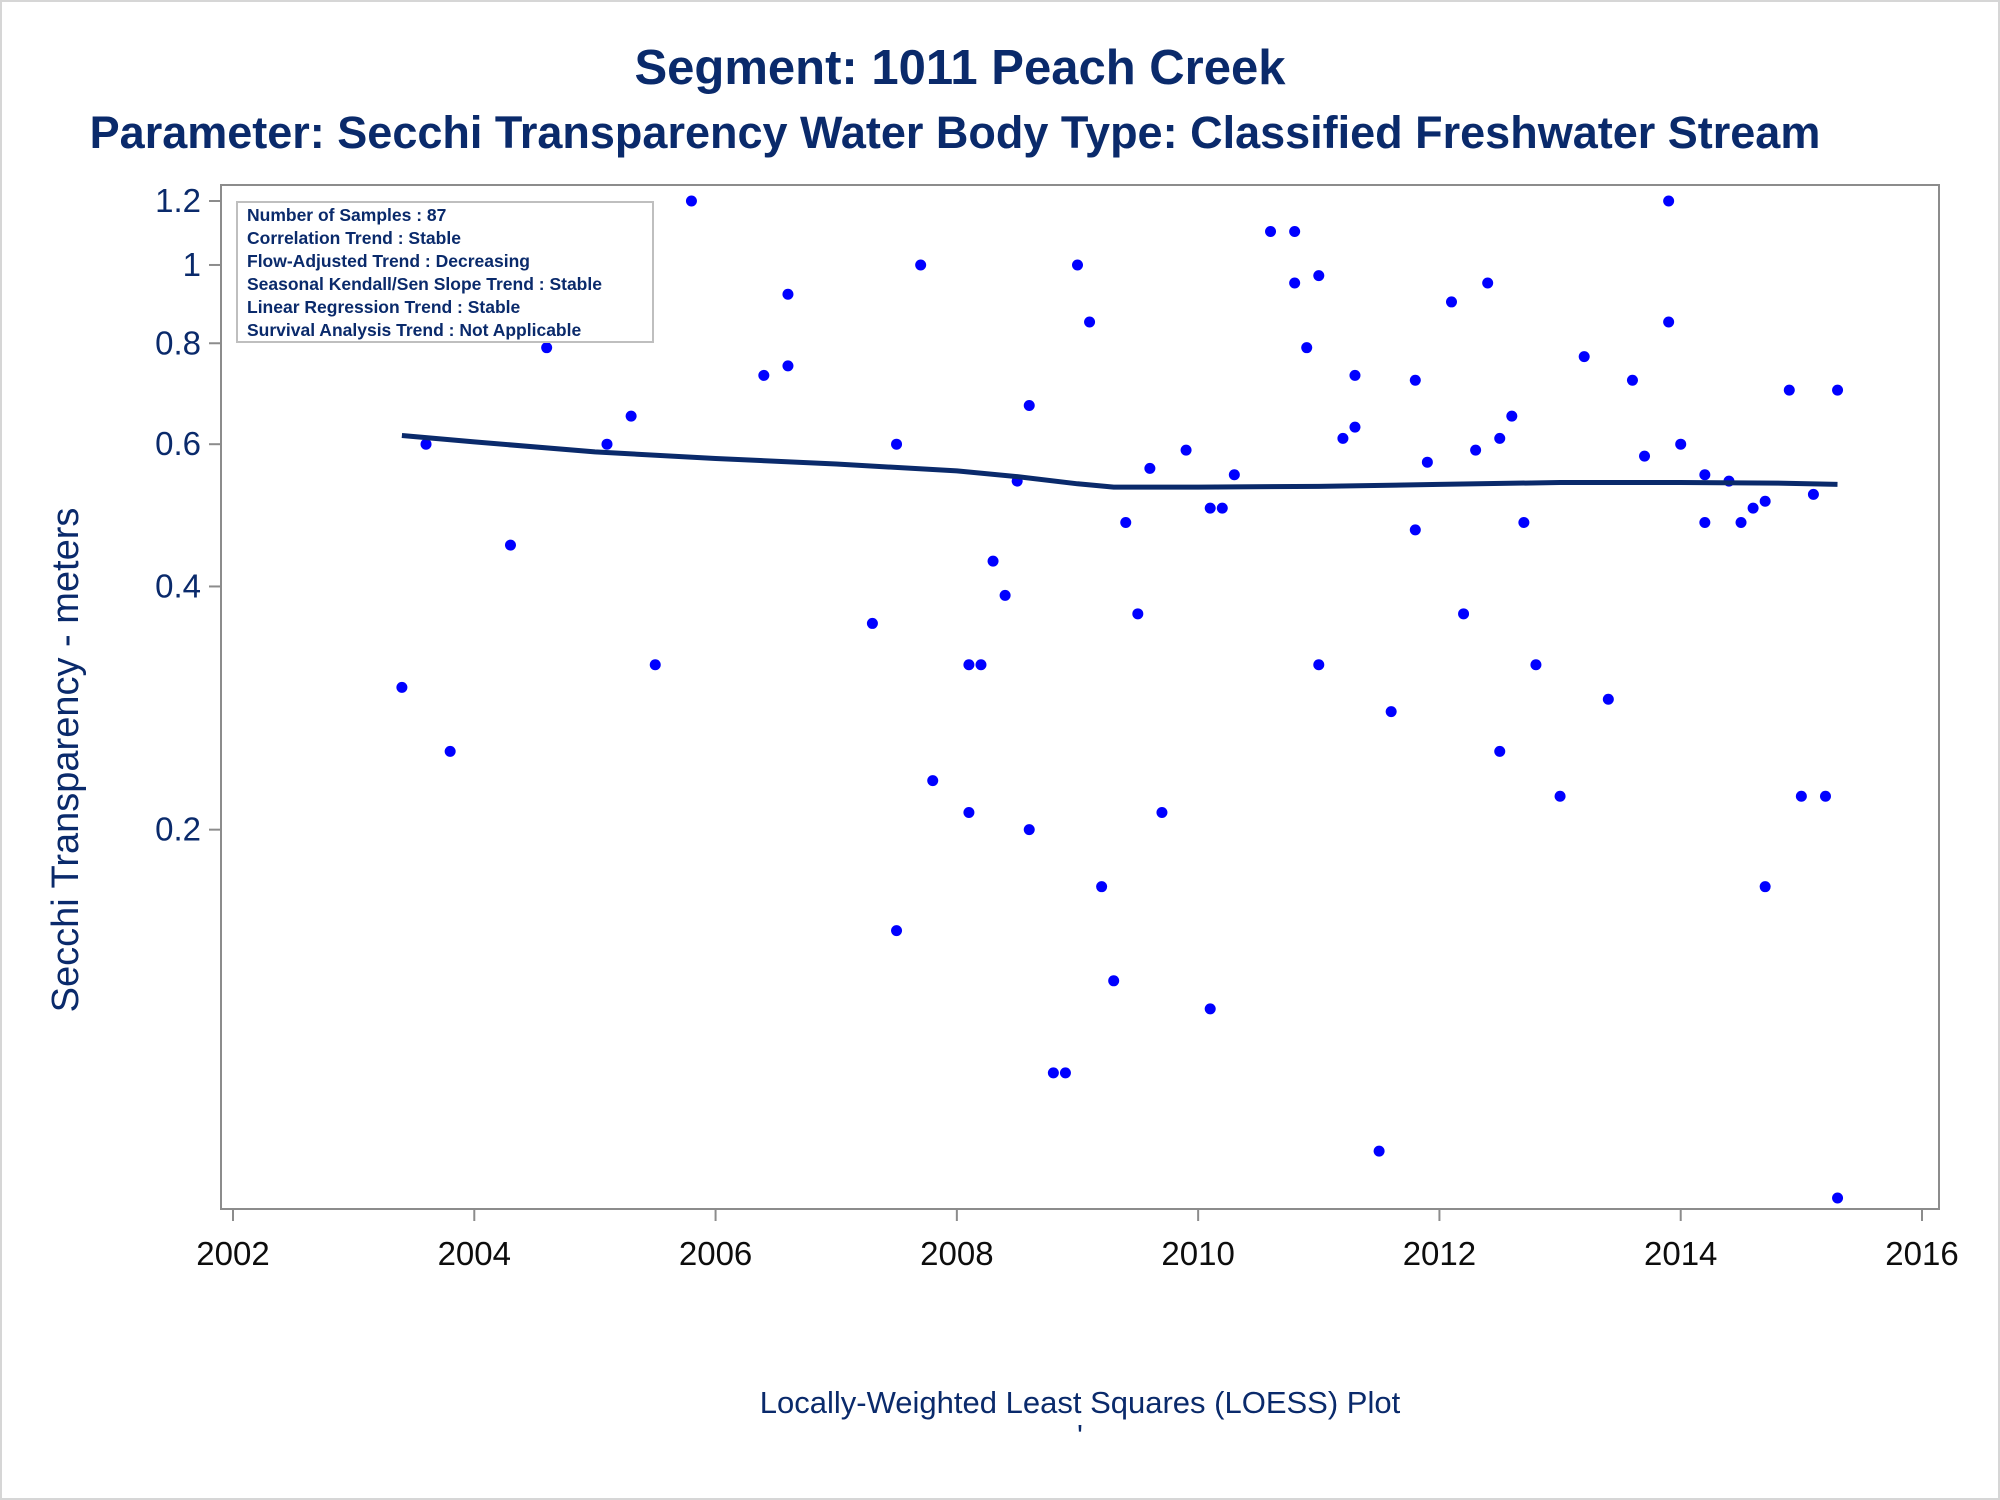 This screenshot has height=1500, width=2000. What do you see at coordinates (1080, 1435) in the screenshot?
I see `footnote-mark: '` at bounding box center [1080, 1435].